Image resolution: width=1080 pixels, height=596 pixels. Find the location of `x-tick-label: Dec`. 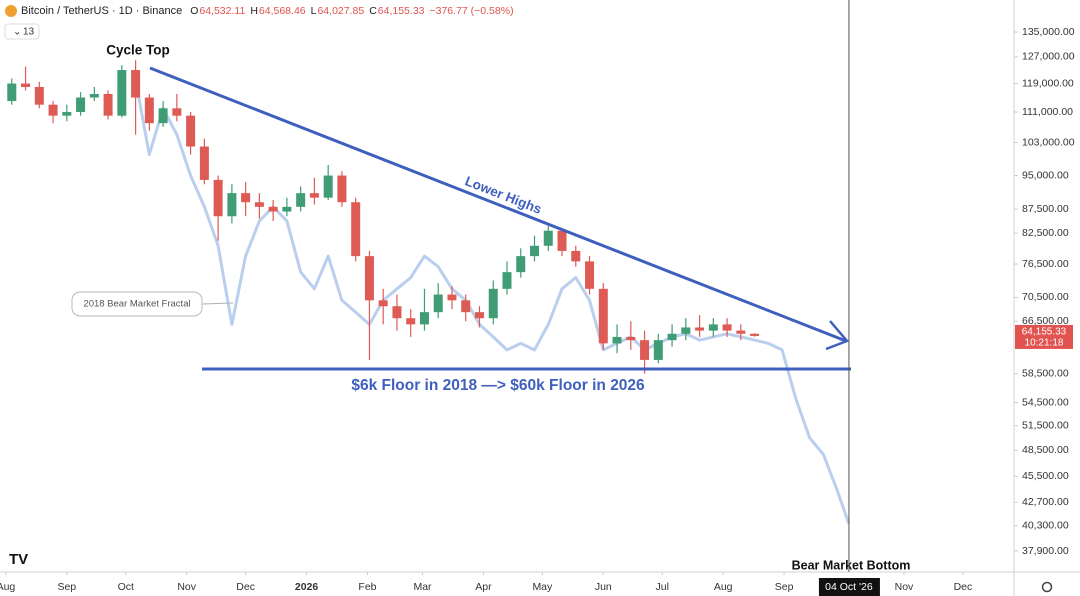

x-tick-label: Dec is located at coordinates (963, 587).